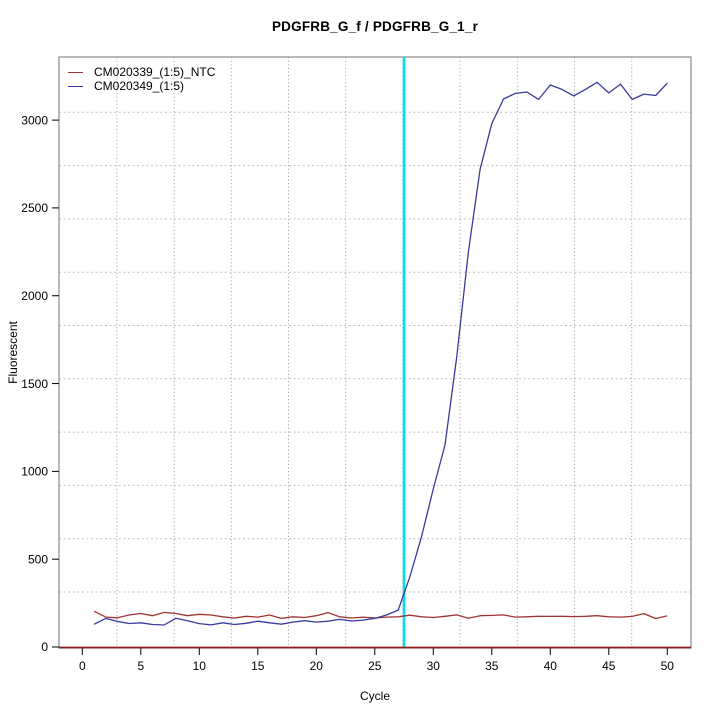  I want to click on x-axis-label: Cycle, so click(375, 696).